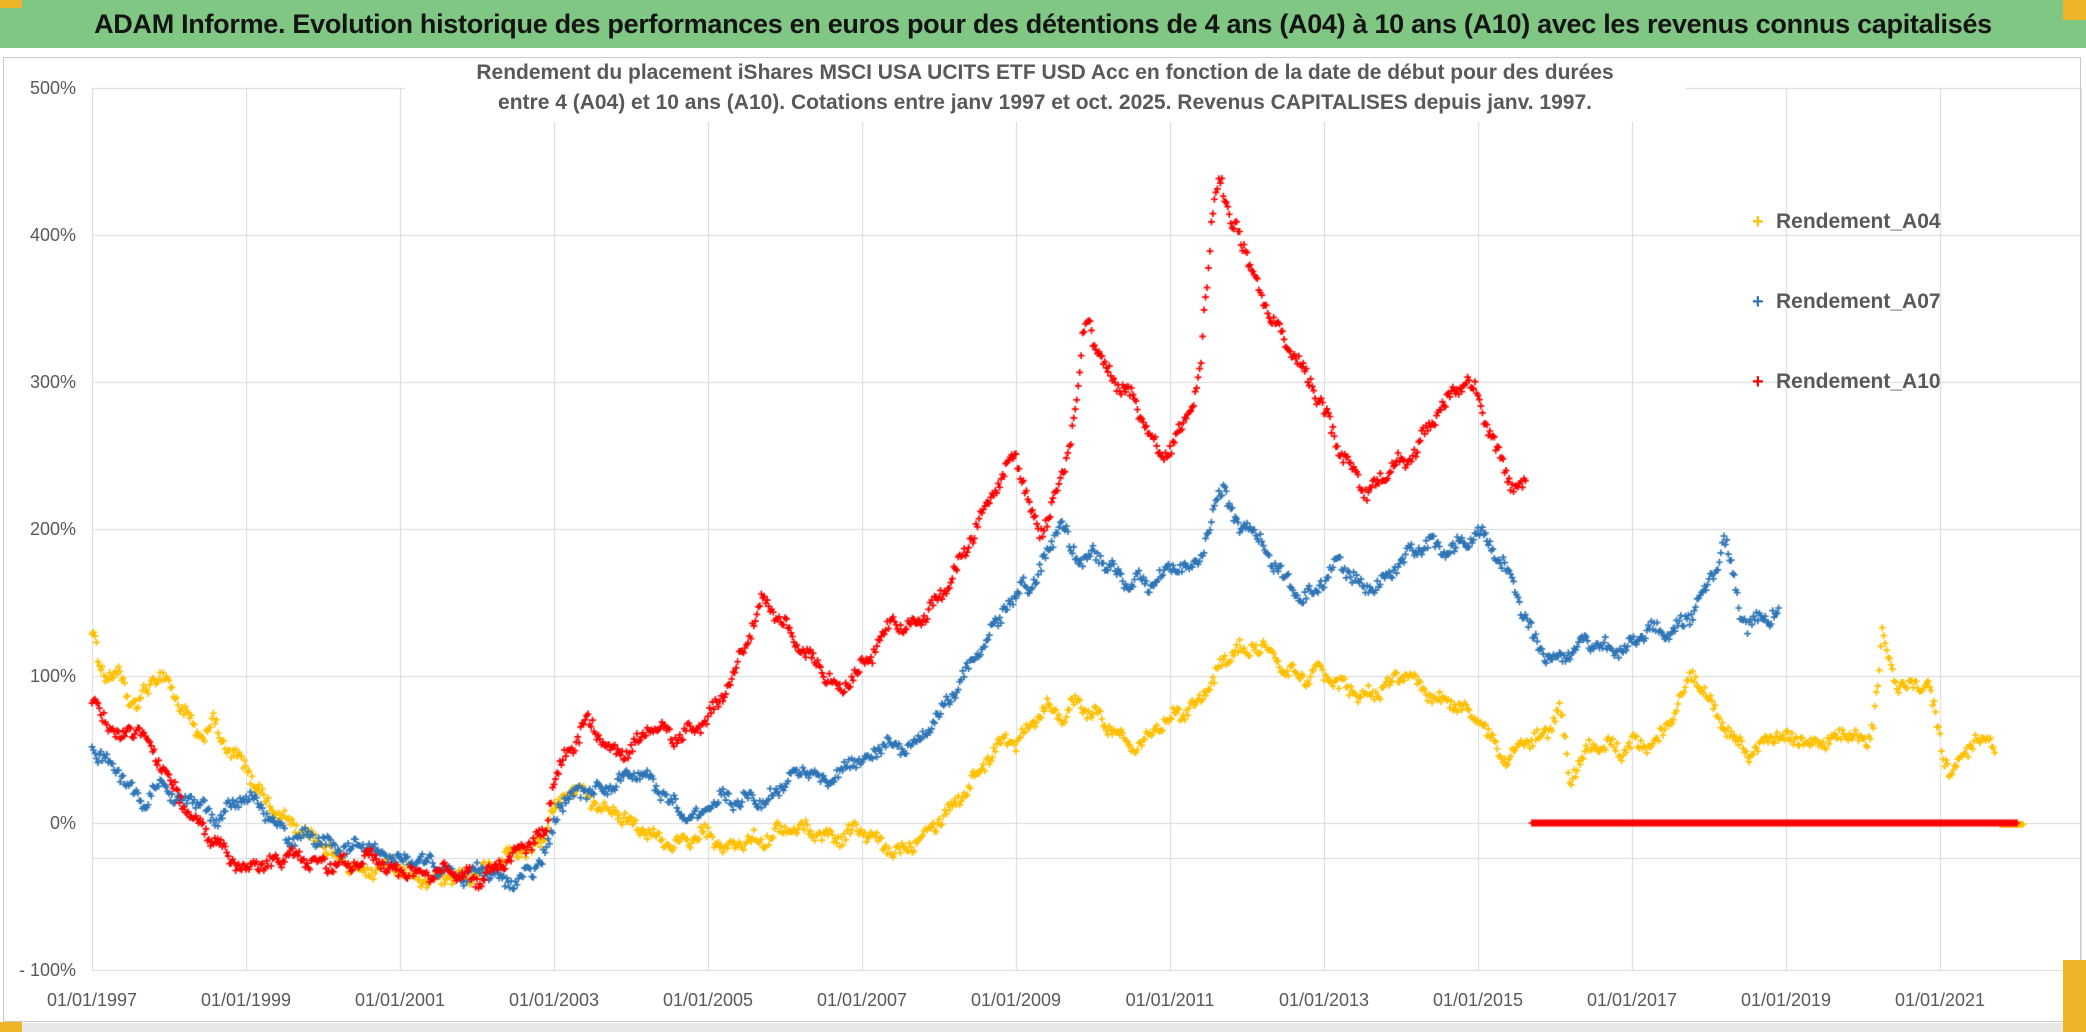 This screenshot has height=1032, width=2086. I want to click on y-axis-label: 400%, so click(52, 235).